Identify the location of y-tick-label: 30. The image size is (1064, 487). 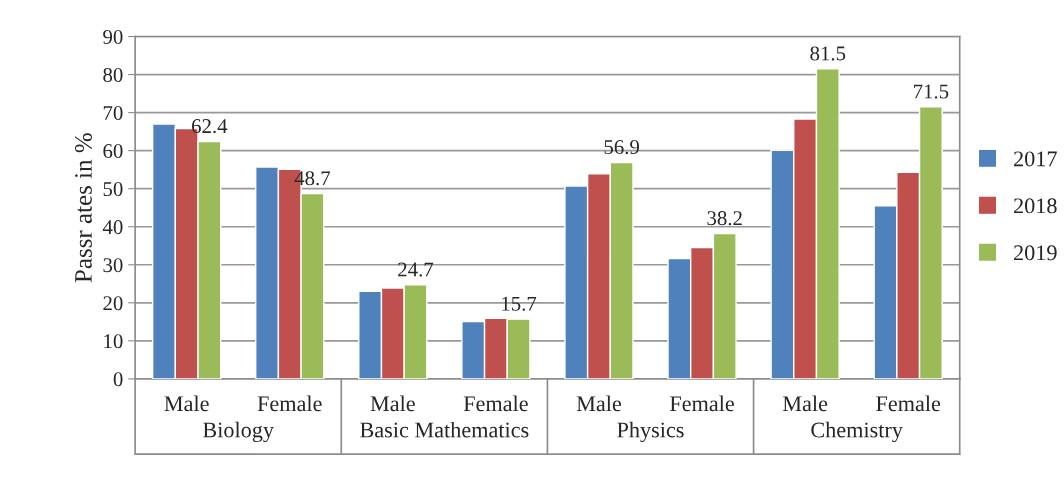
(113, 265).